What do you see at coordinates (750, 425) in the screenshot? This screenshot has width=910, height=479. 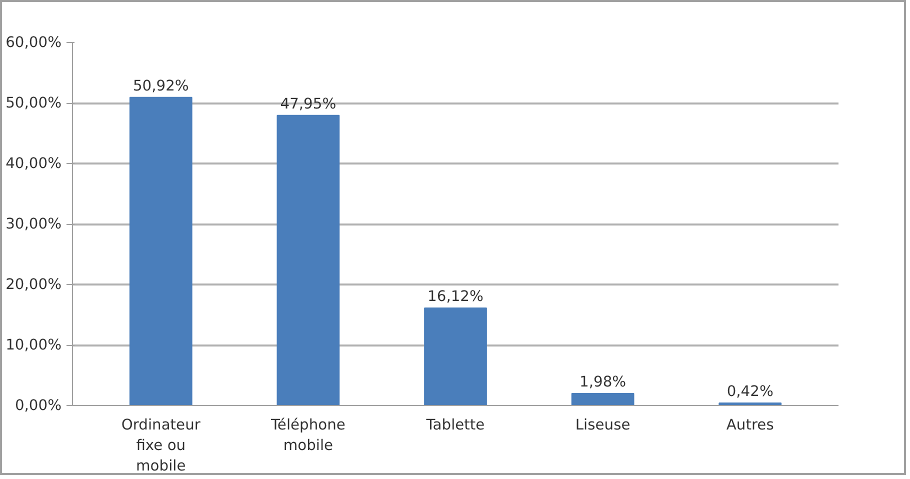 I see `x-tick-label: Autres` at bounding box center [750, 425].